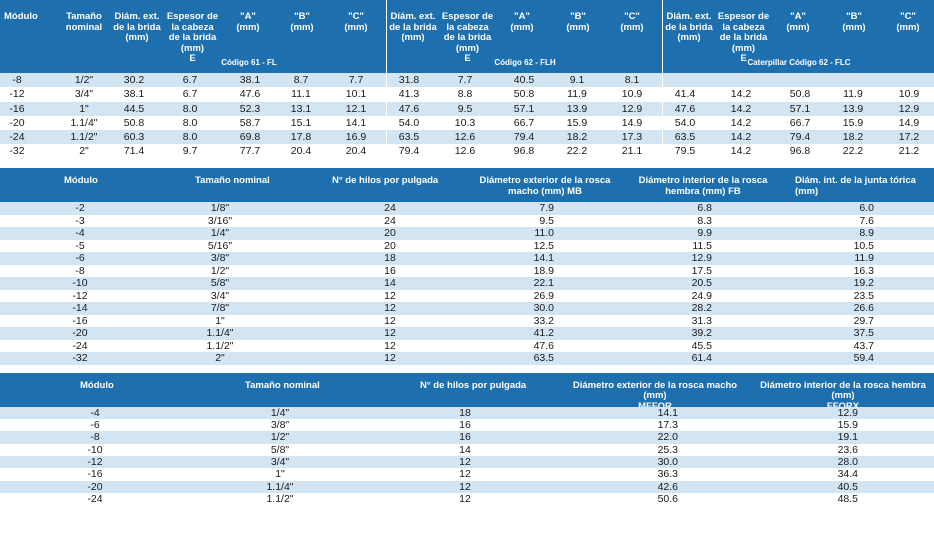  Describe the element at coordinates (908, 22) in the screenshot. I see `header-c-flc: "C" (mm)` at that location.